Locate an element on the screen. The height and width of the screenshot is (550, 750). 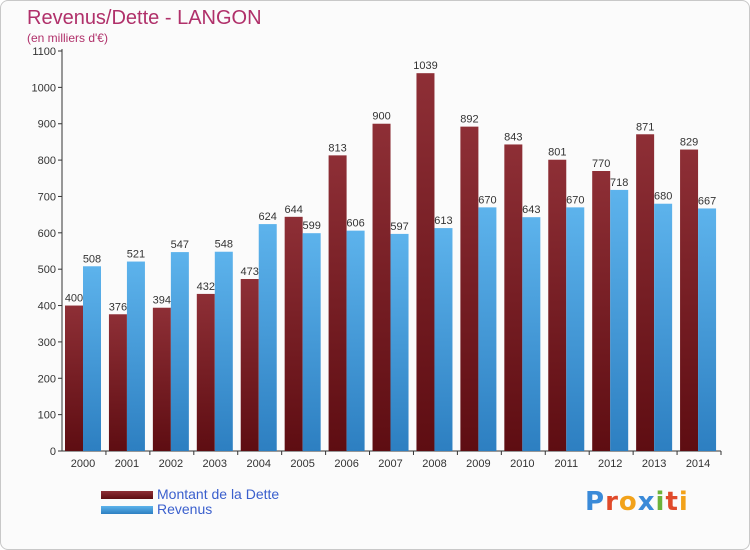
y-tick-label: 100 is located at coordinates (47, 416).